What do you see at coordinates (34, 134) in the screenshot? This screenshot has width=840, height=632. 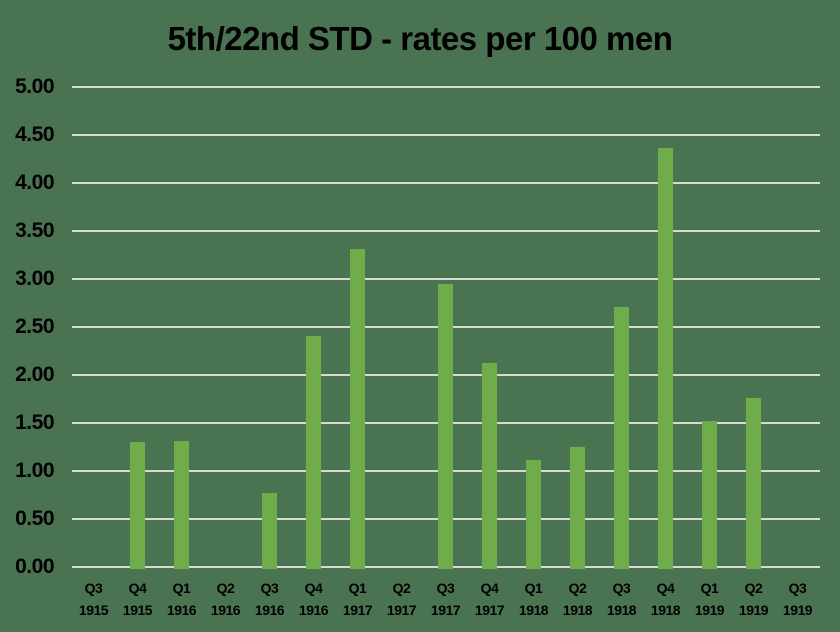 I see `y-tick-label: 4.50` at bounding box center [34, 134].